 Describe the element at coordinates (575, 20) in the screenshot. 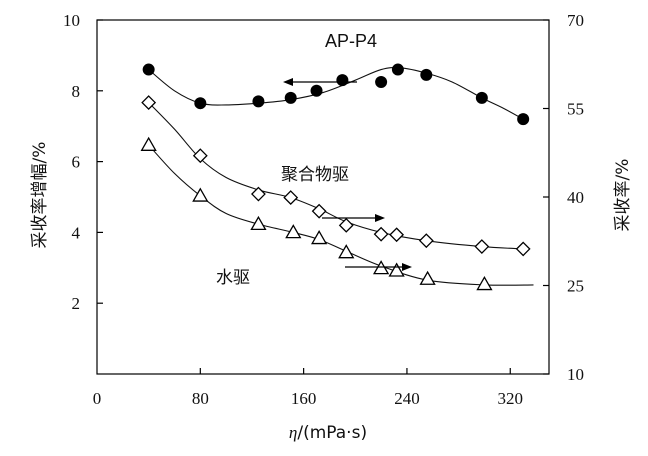

I see `right-y-tick-label: 70` at that location.